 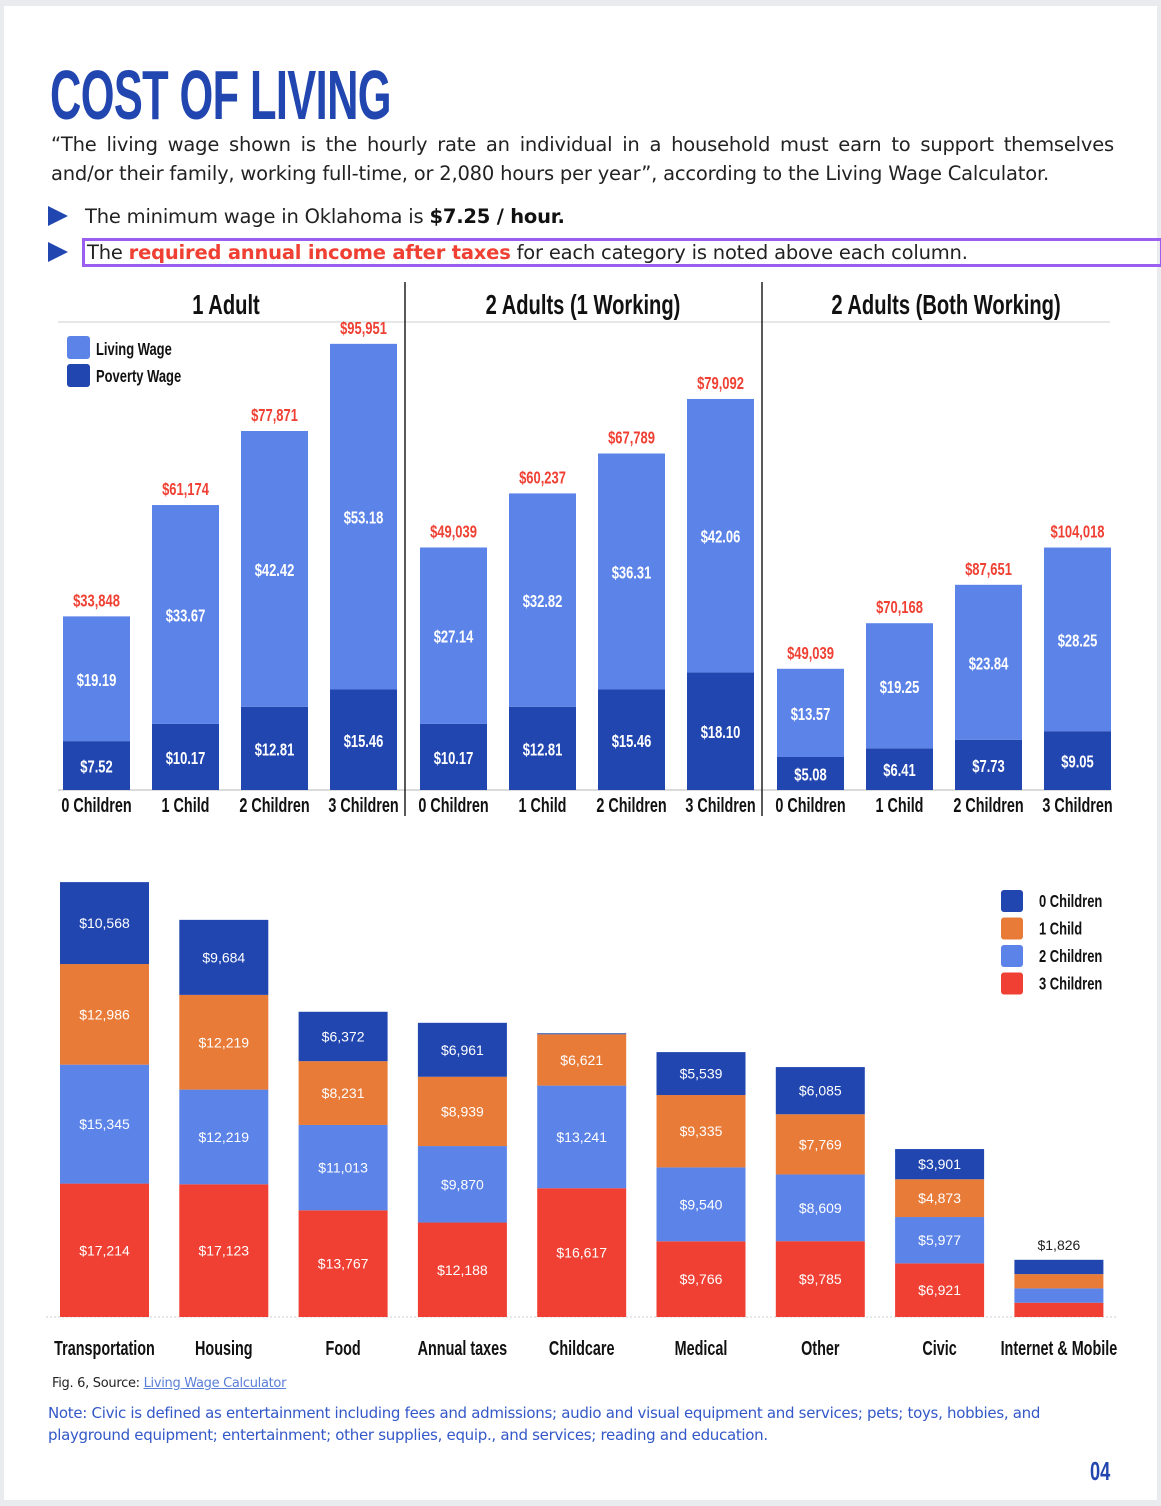 I want to click on x-tick-label: Other, so click(x=820, y=1348).